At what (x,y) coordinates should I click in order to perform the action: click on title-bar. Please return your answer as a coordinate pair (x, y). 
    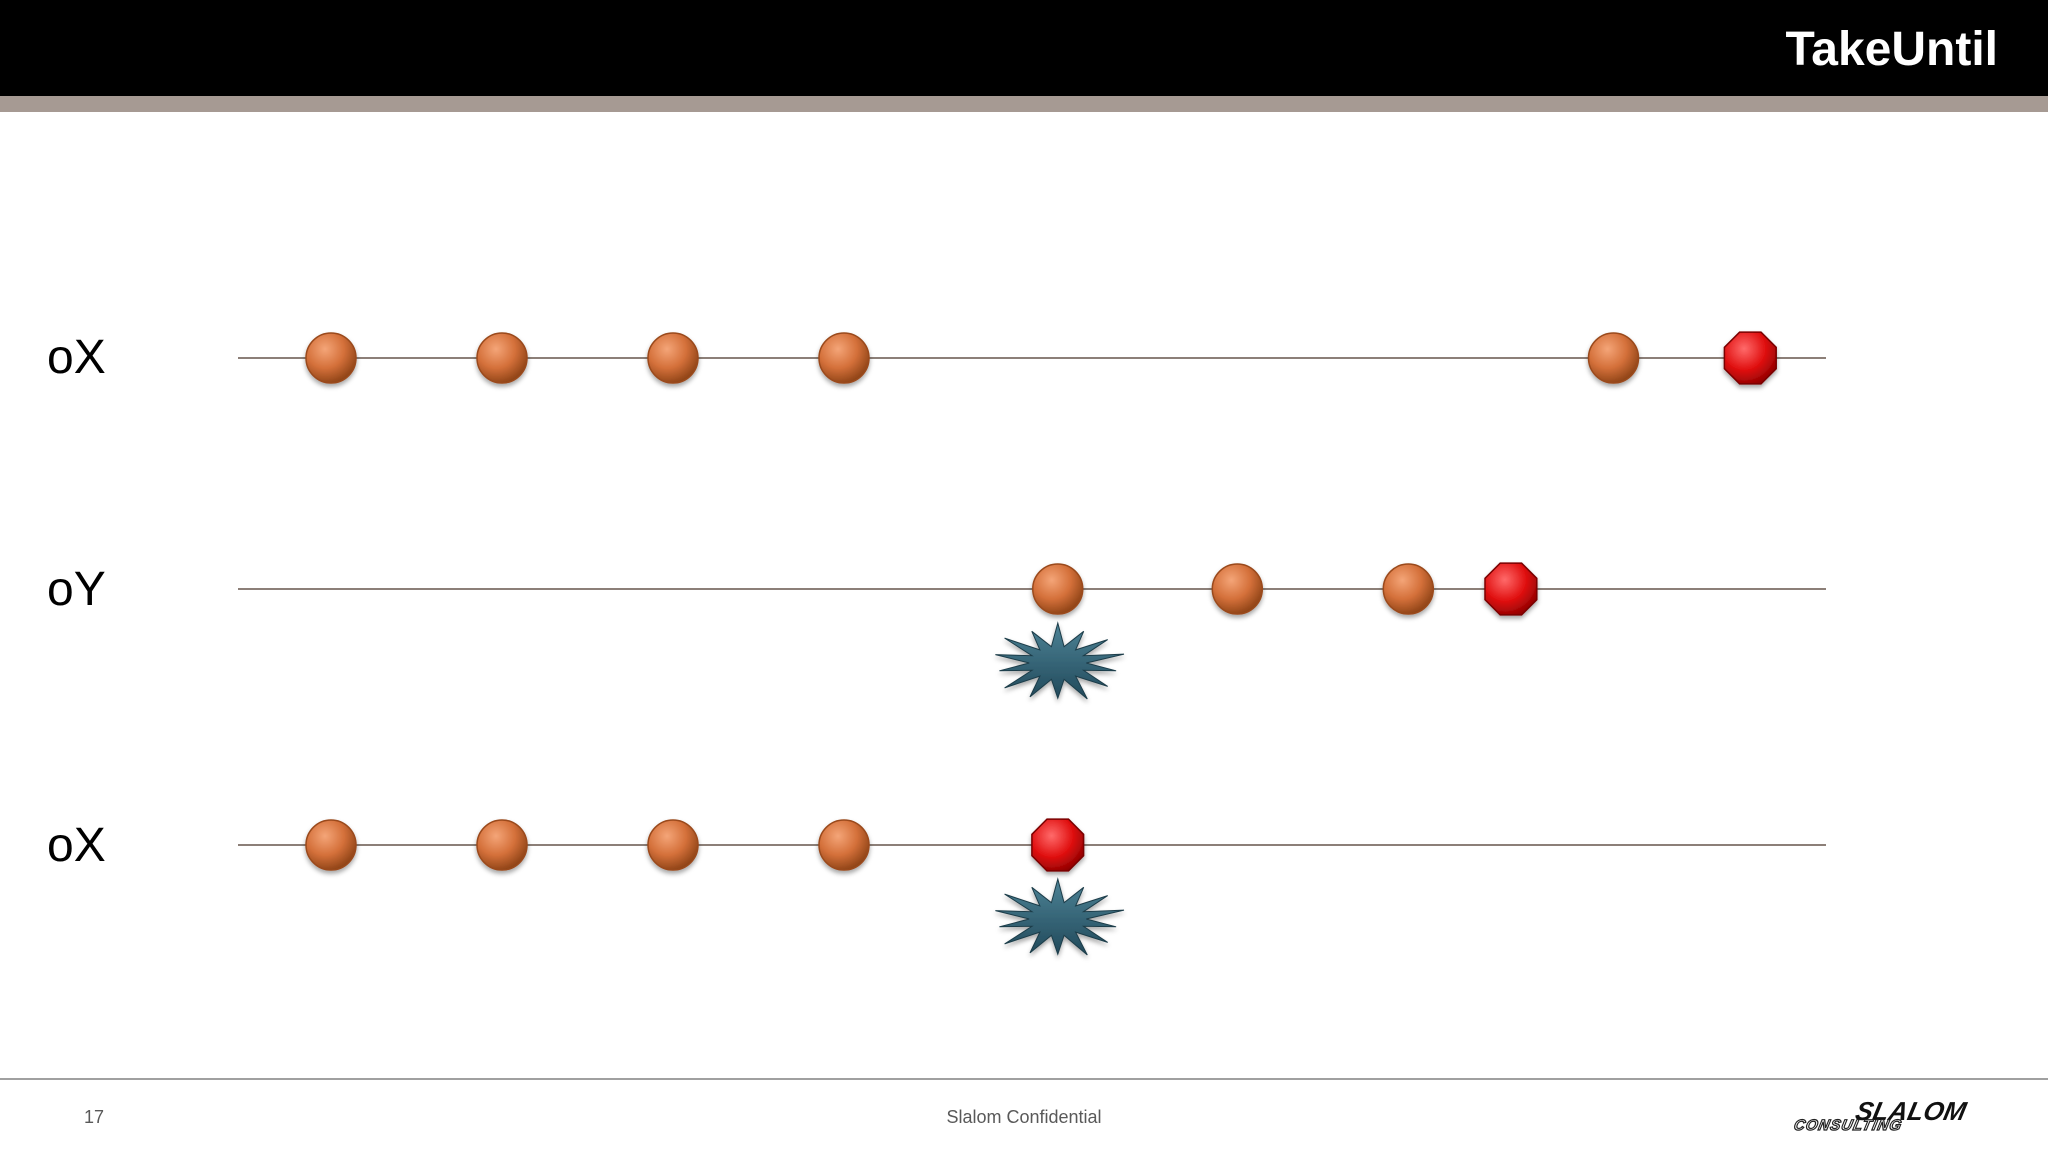
    Looking at the image, I should click on (1024, 48).